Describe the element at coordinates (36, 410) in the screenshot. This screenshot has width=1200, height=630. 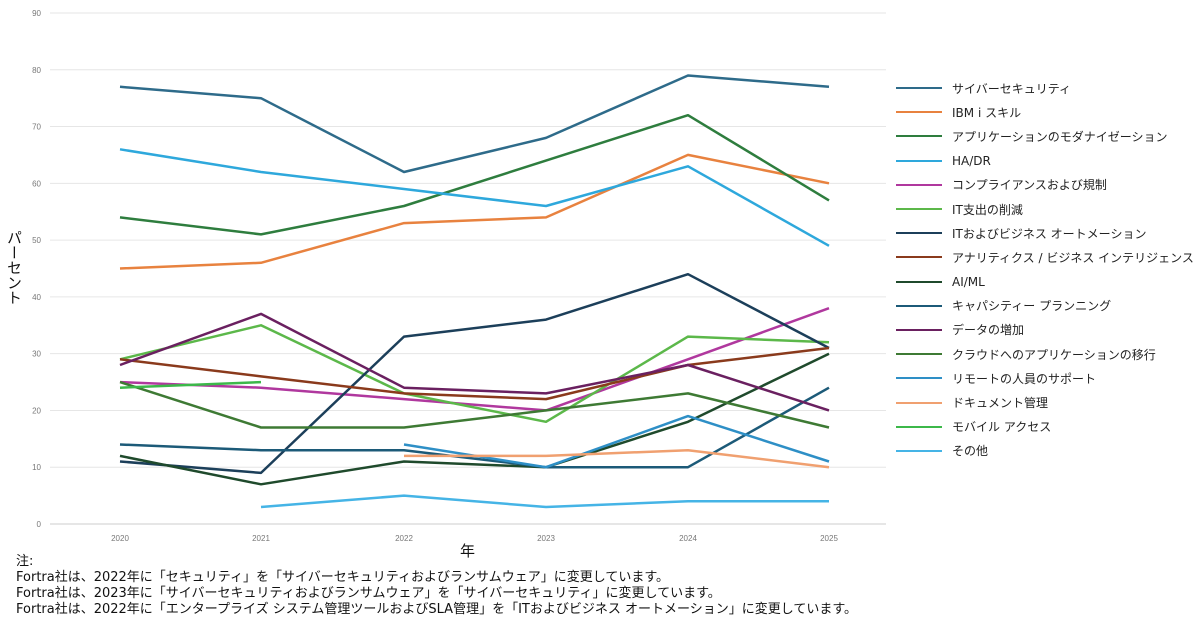
I see `y-tick-label: 20` at that location.